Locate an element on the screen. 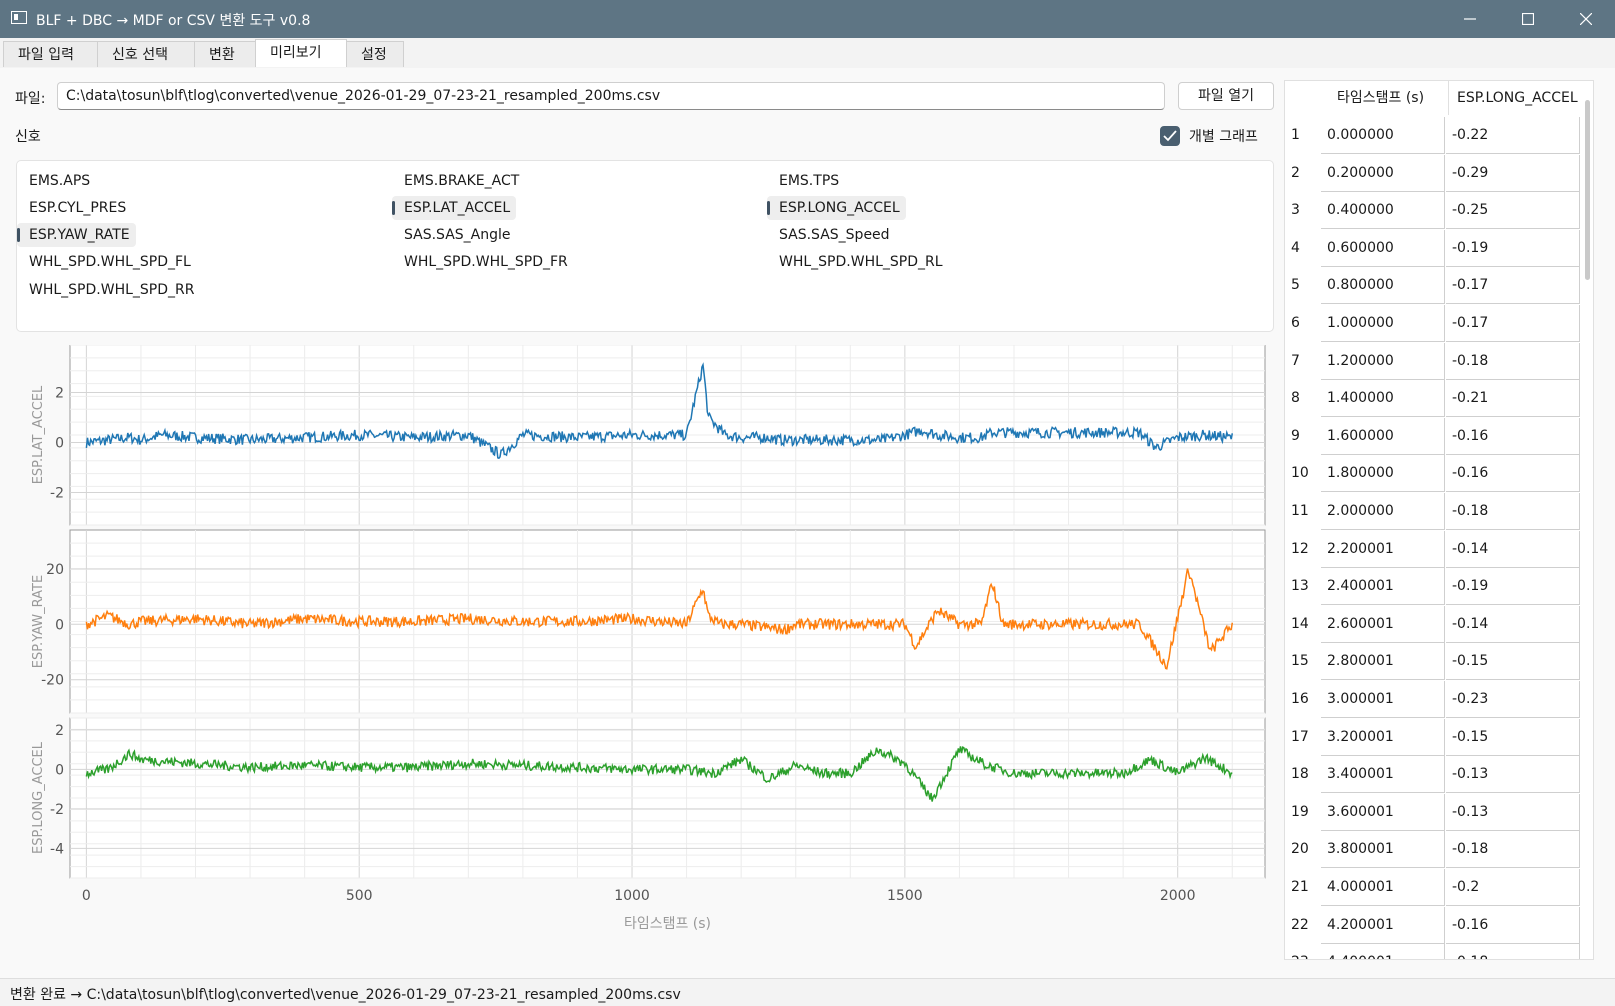 The height and width of the screenshot is (1006, 1615). signal-item: EMS.APS is located at coordinates (60, 181).